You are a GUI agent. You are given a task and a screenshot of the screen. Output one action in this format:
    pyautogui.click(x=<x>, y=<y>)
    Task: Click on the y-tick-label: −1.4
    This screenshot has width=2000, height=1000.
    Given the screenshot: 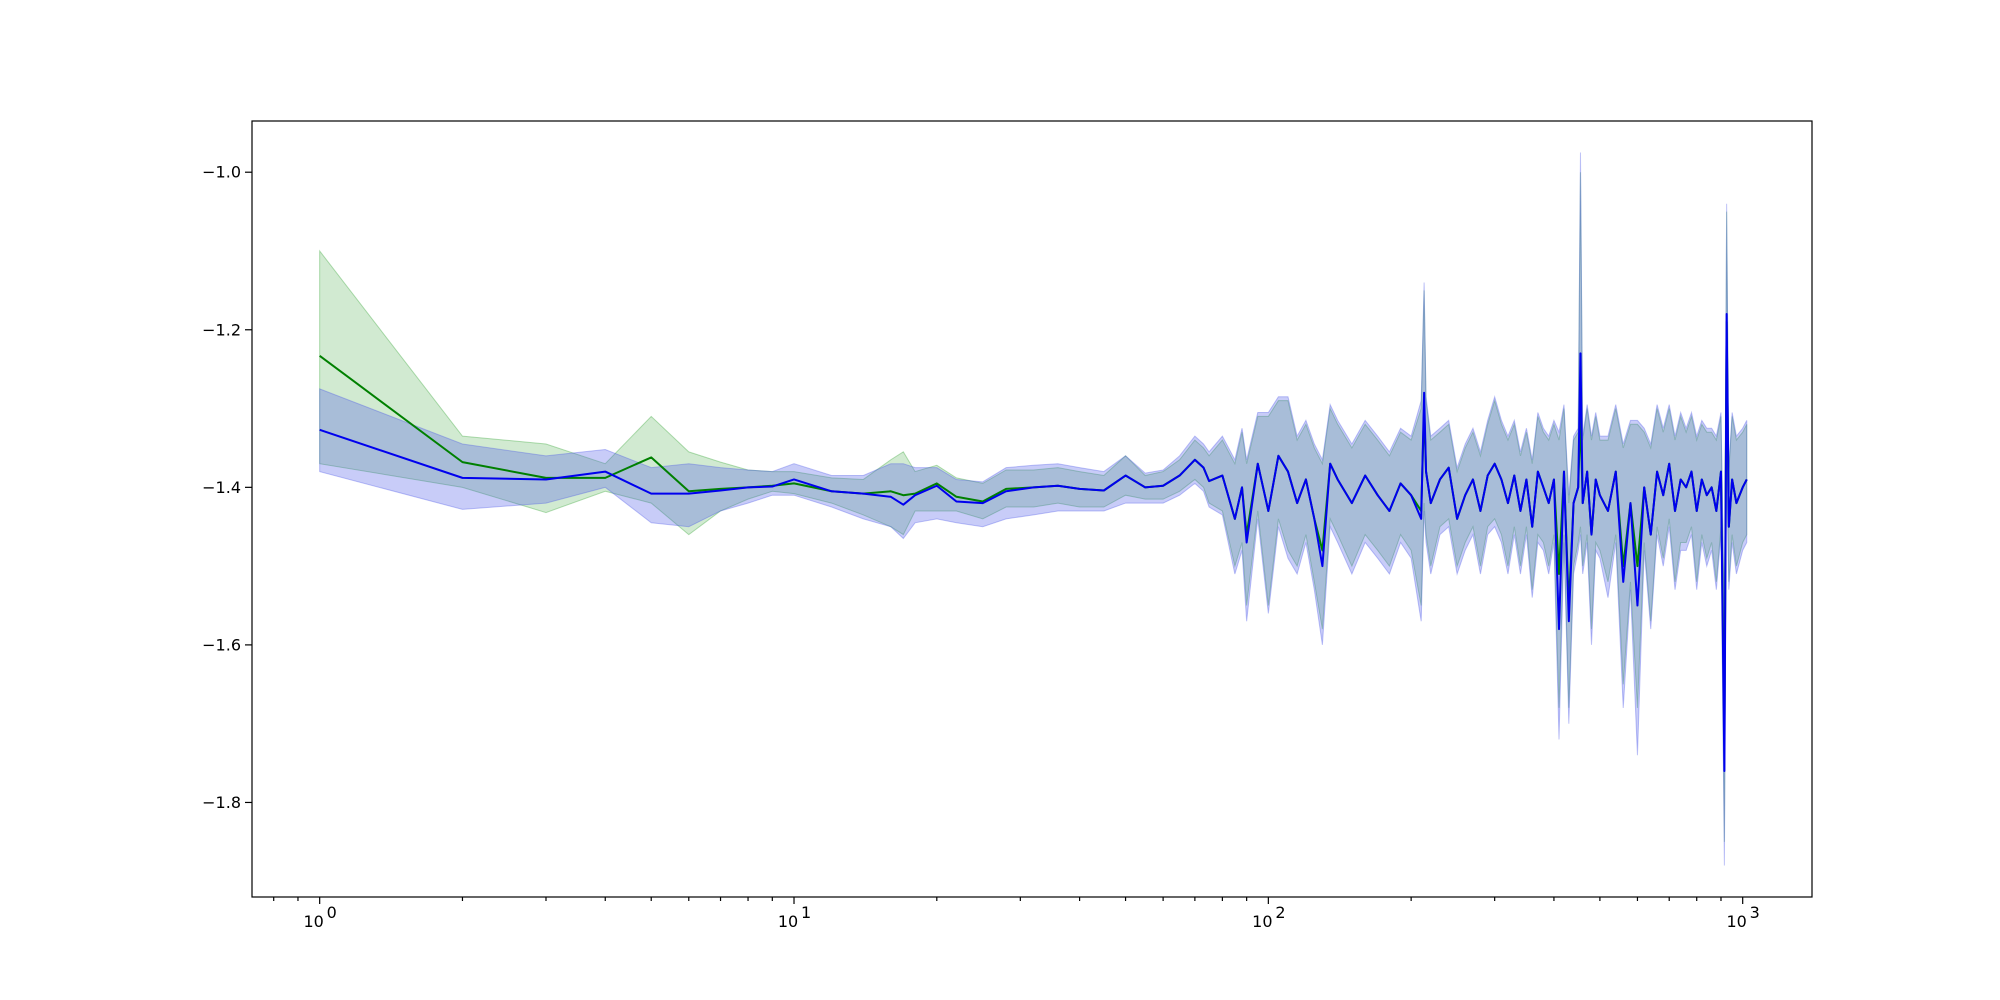 What is the action you would take?
    pyautogui.click(x=221, y=487)
    